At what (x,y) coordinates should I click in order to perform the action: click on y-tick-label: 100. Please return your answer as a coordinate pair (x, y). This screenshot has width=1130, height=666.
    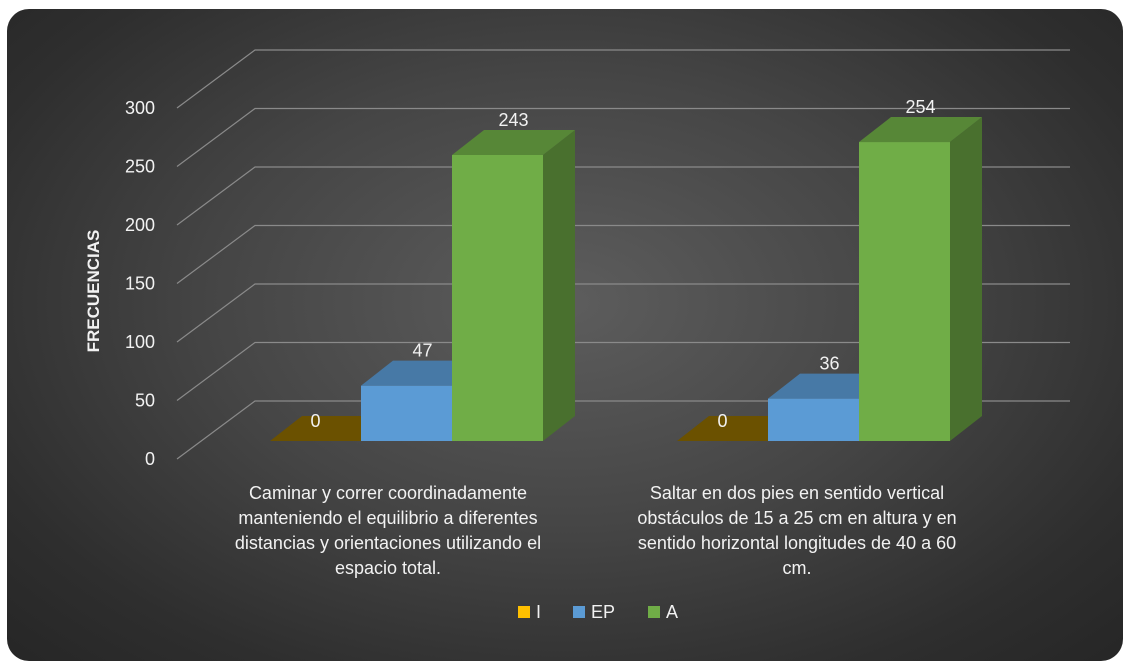
    Looking at the image, I should click on (140, 342).